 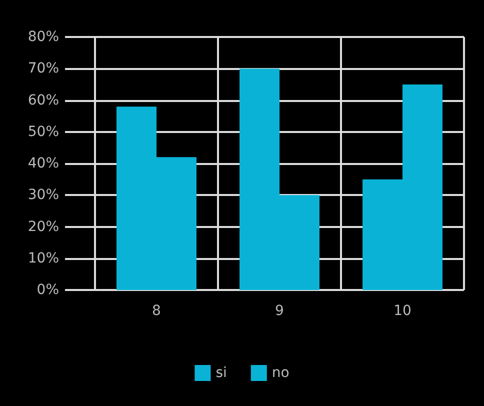 What do you see at coordinates (279, 311) in the screenshot?
I see `x-tick-label: 9` at bounding box center [279, 311].